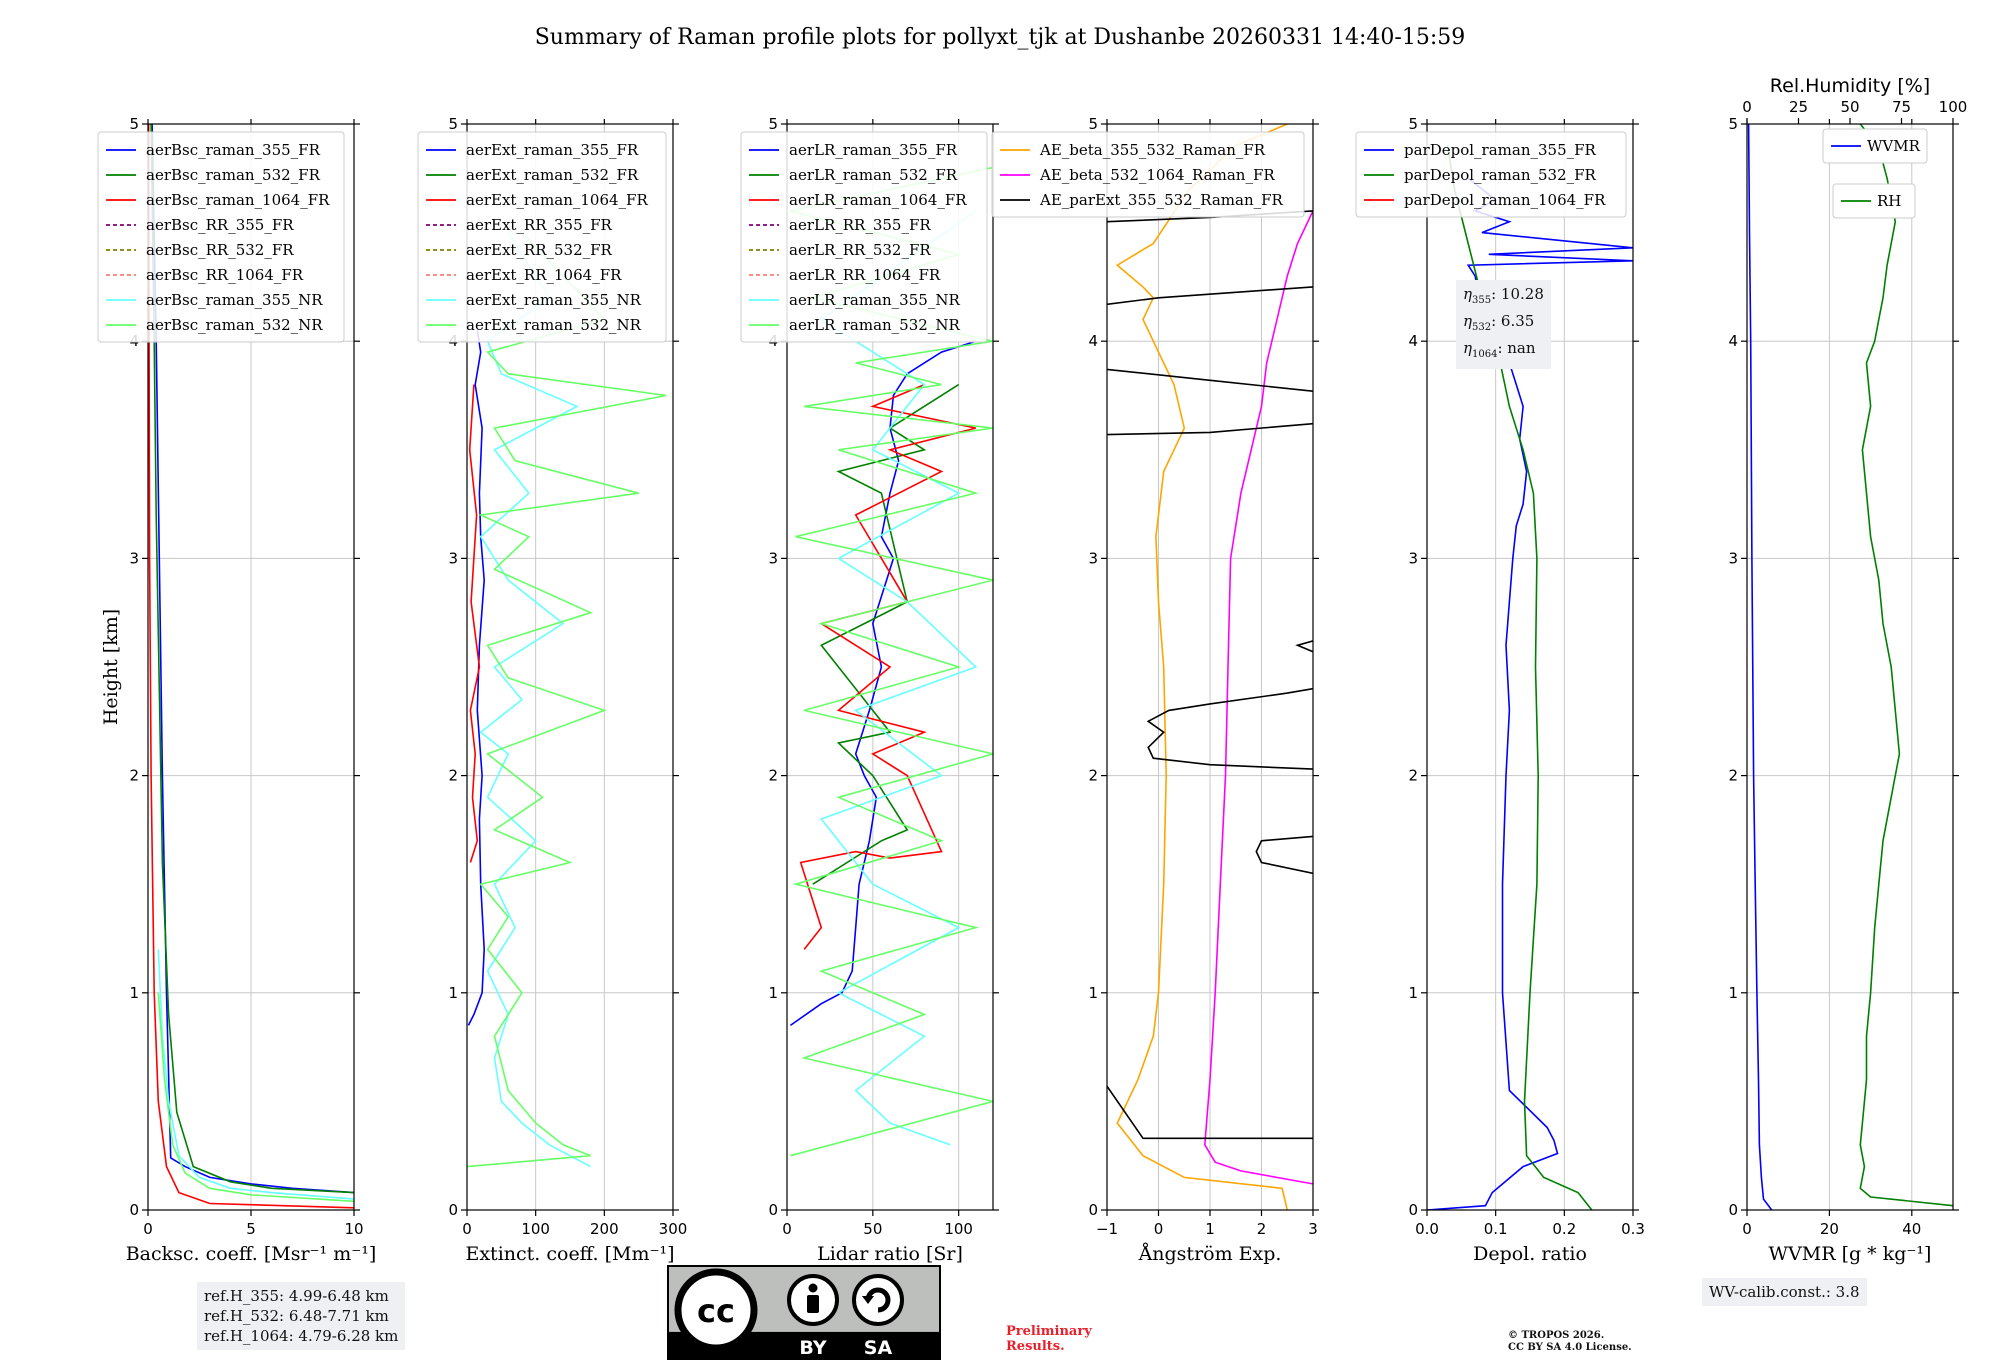  I want to click on eta-532: η532: 6.35, so click(1499, 322).